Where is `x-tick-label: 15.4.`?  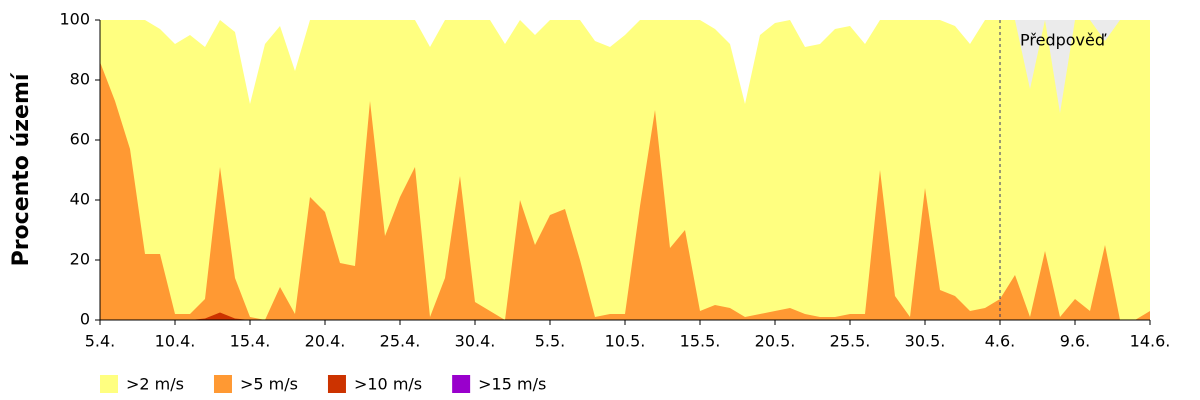 x-tick-label: 15.4. is located at coordinates (250, 341).